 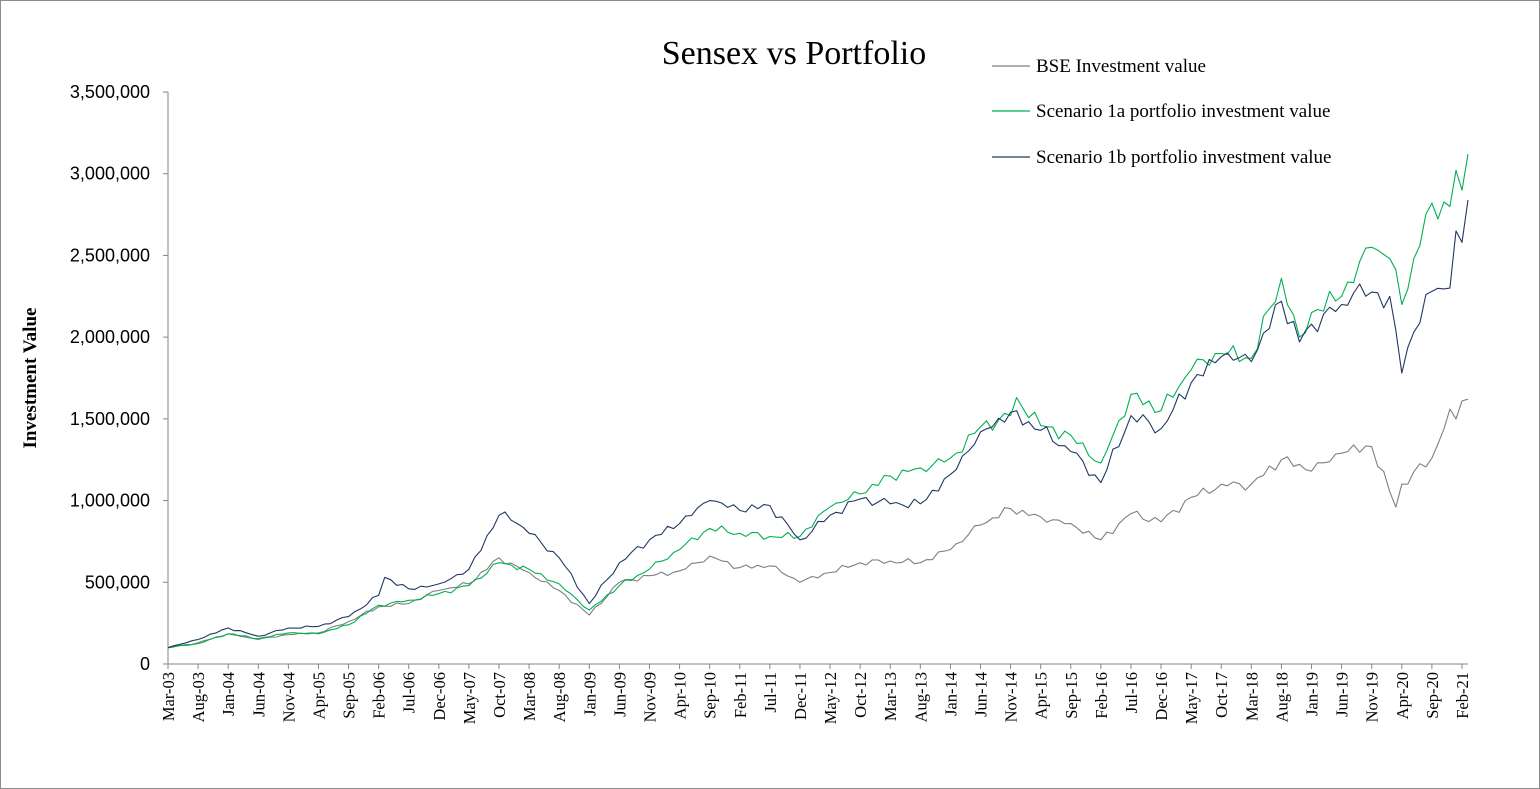 What do you see at coordinates (1281, 697) in the screenshot?
I see `x-tick-label: Aug-18` at bounding box center [1281, 697].